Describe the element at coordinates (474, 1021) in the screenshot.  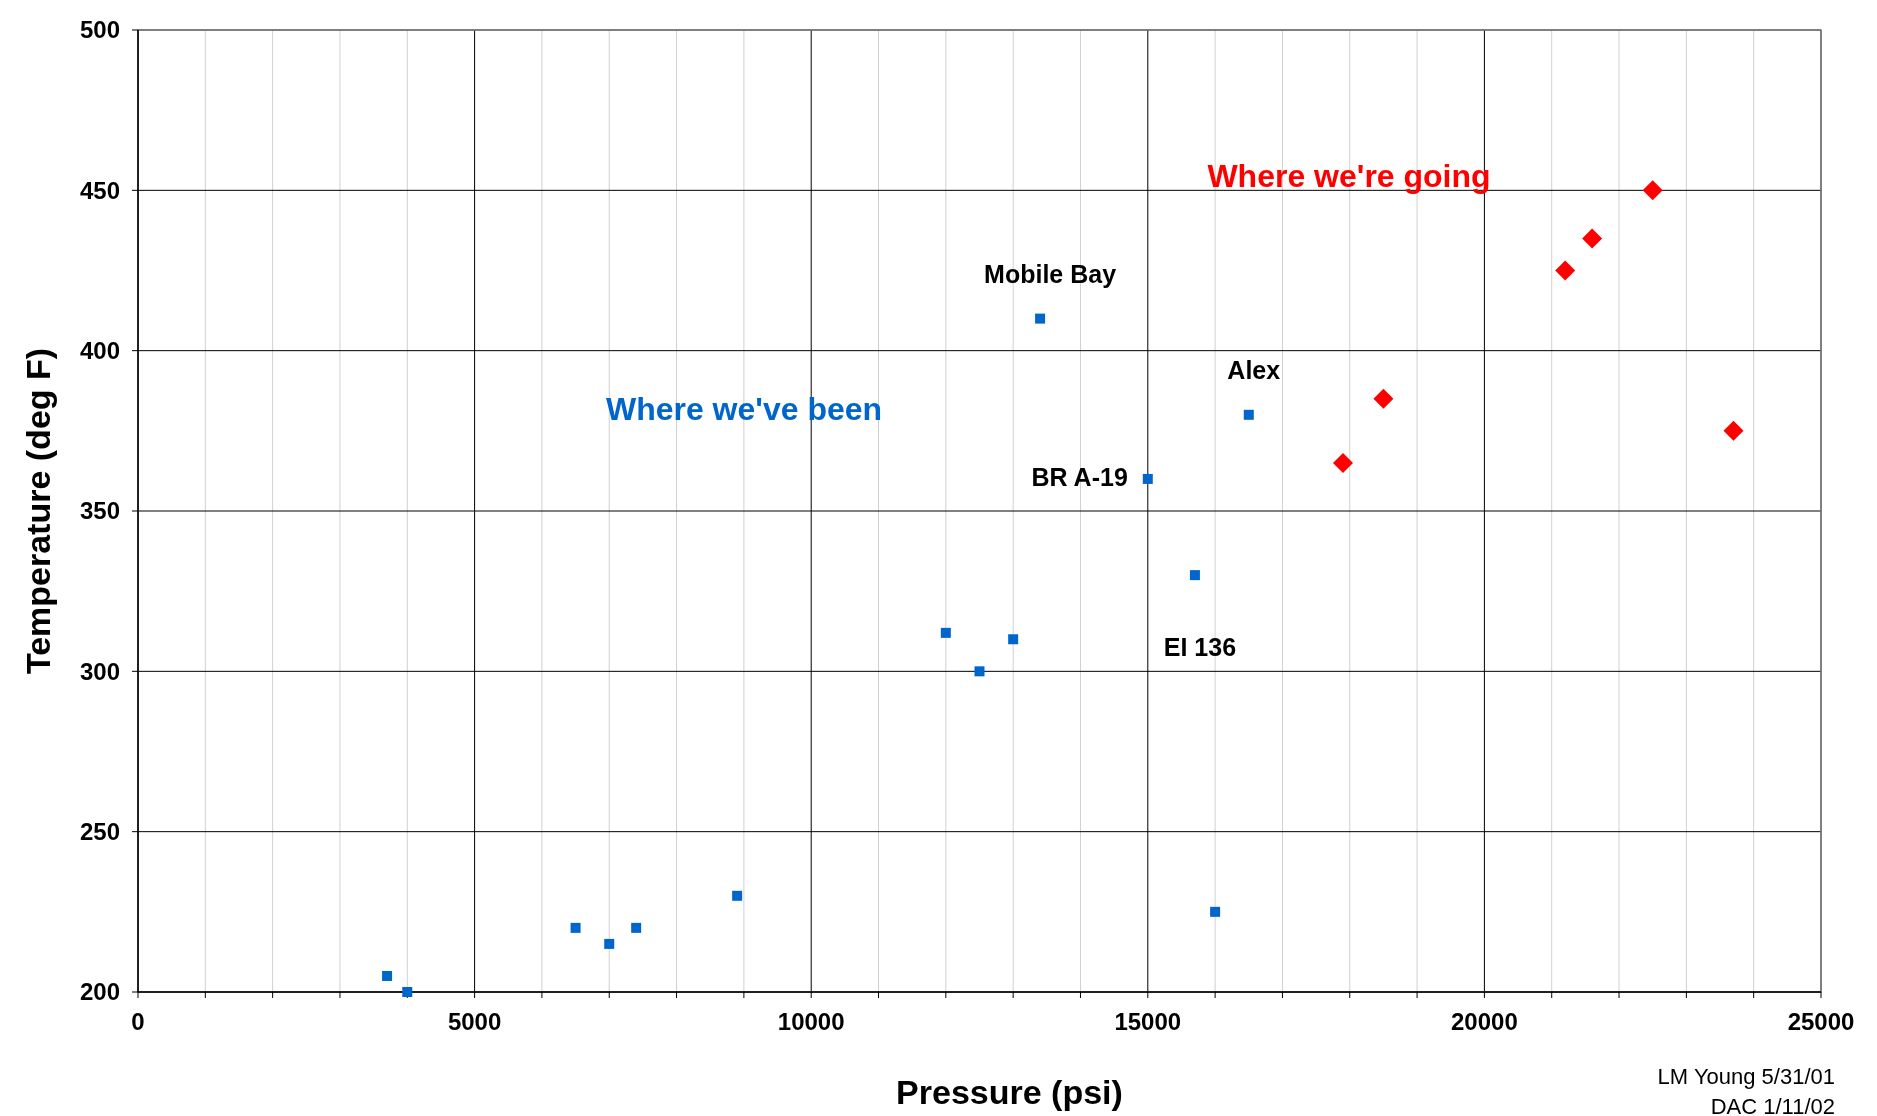
I see `x-tick-label: 5000` at that location.